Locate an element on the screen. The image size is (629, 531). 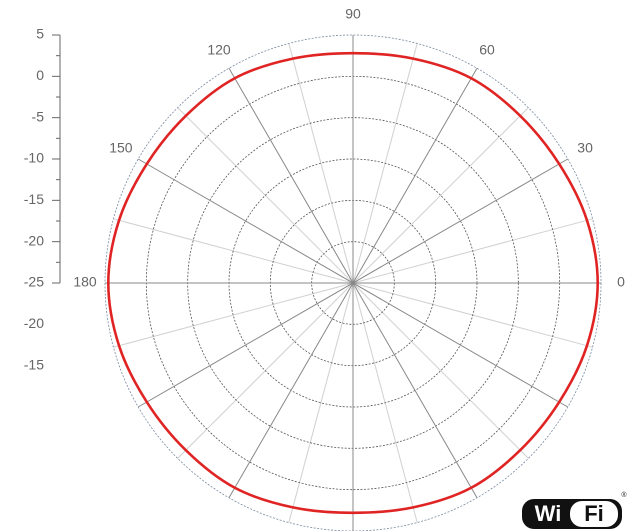
angle-label: 180 is located at coordinates (85, 282).